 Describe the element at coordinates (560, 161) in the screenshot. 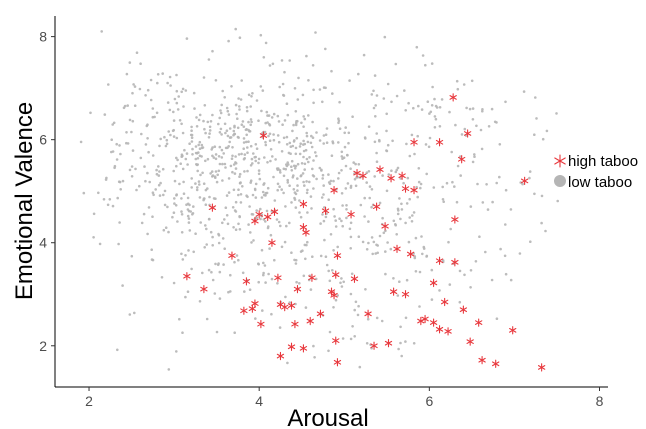

I see `legend-asterisk-glyph` at that location.